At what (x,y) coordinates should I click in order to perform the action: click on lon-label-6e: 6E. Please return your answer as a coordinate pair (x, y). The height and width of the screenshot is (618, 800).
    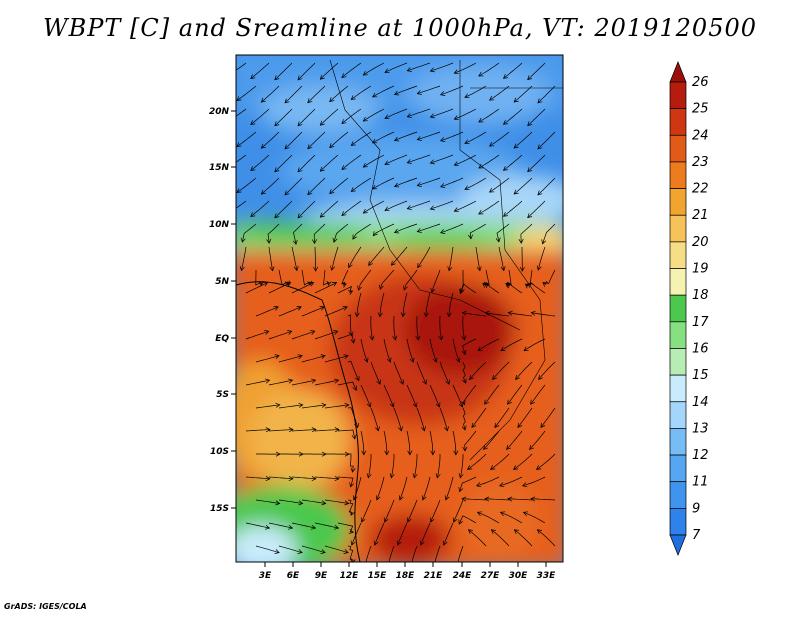
    Looking at the image, I should click on (293, 576).